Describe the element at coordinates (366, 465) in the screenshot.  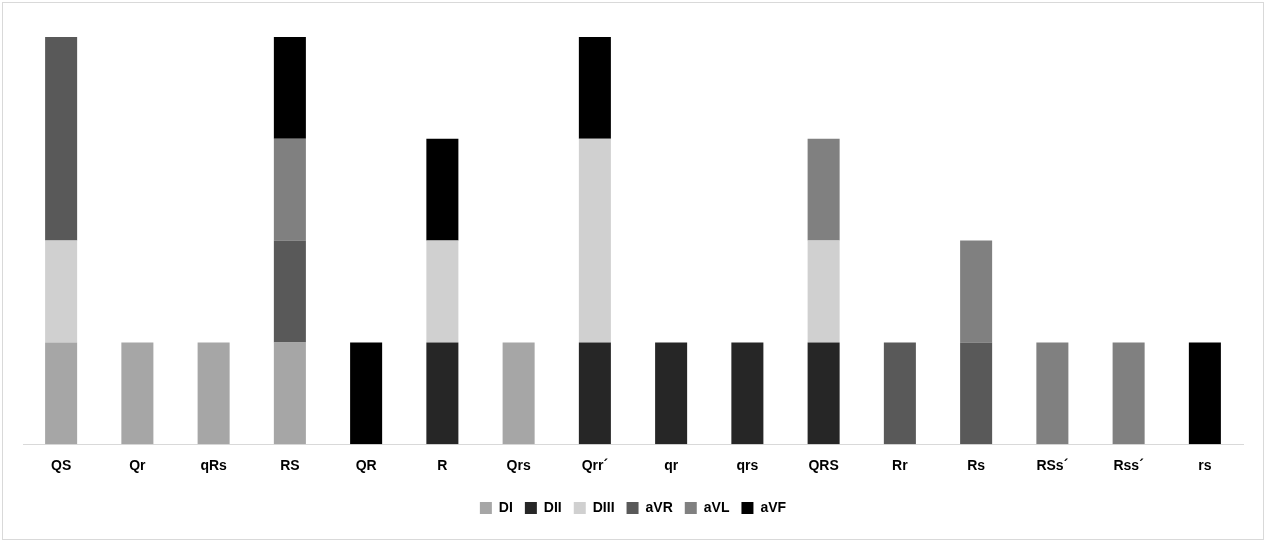
I see `x-tick-label: QR` at that location.